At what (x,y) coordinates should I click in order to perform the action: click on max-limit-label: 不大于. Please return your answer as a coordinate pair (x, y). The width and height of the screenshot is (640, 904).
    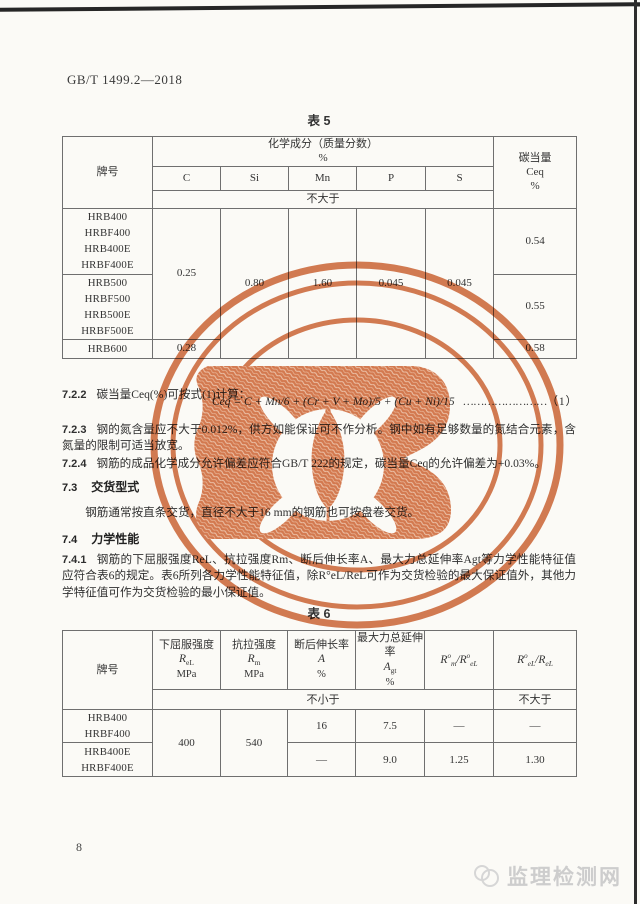
    Looking at the image, I should click on (535, 700).